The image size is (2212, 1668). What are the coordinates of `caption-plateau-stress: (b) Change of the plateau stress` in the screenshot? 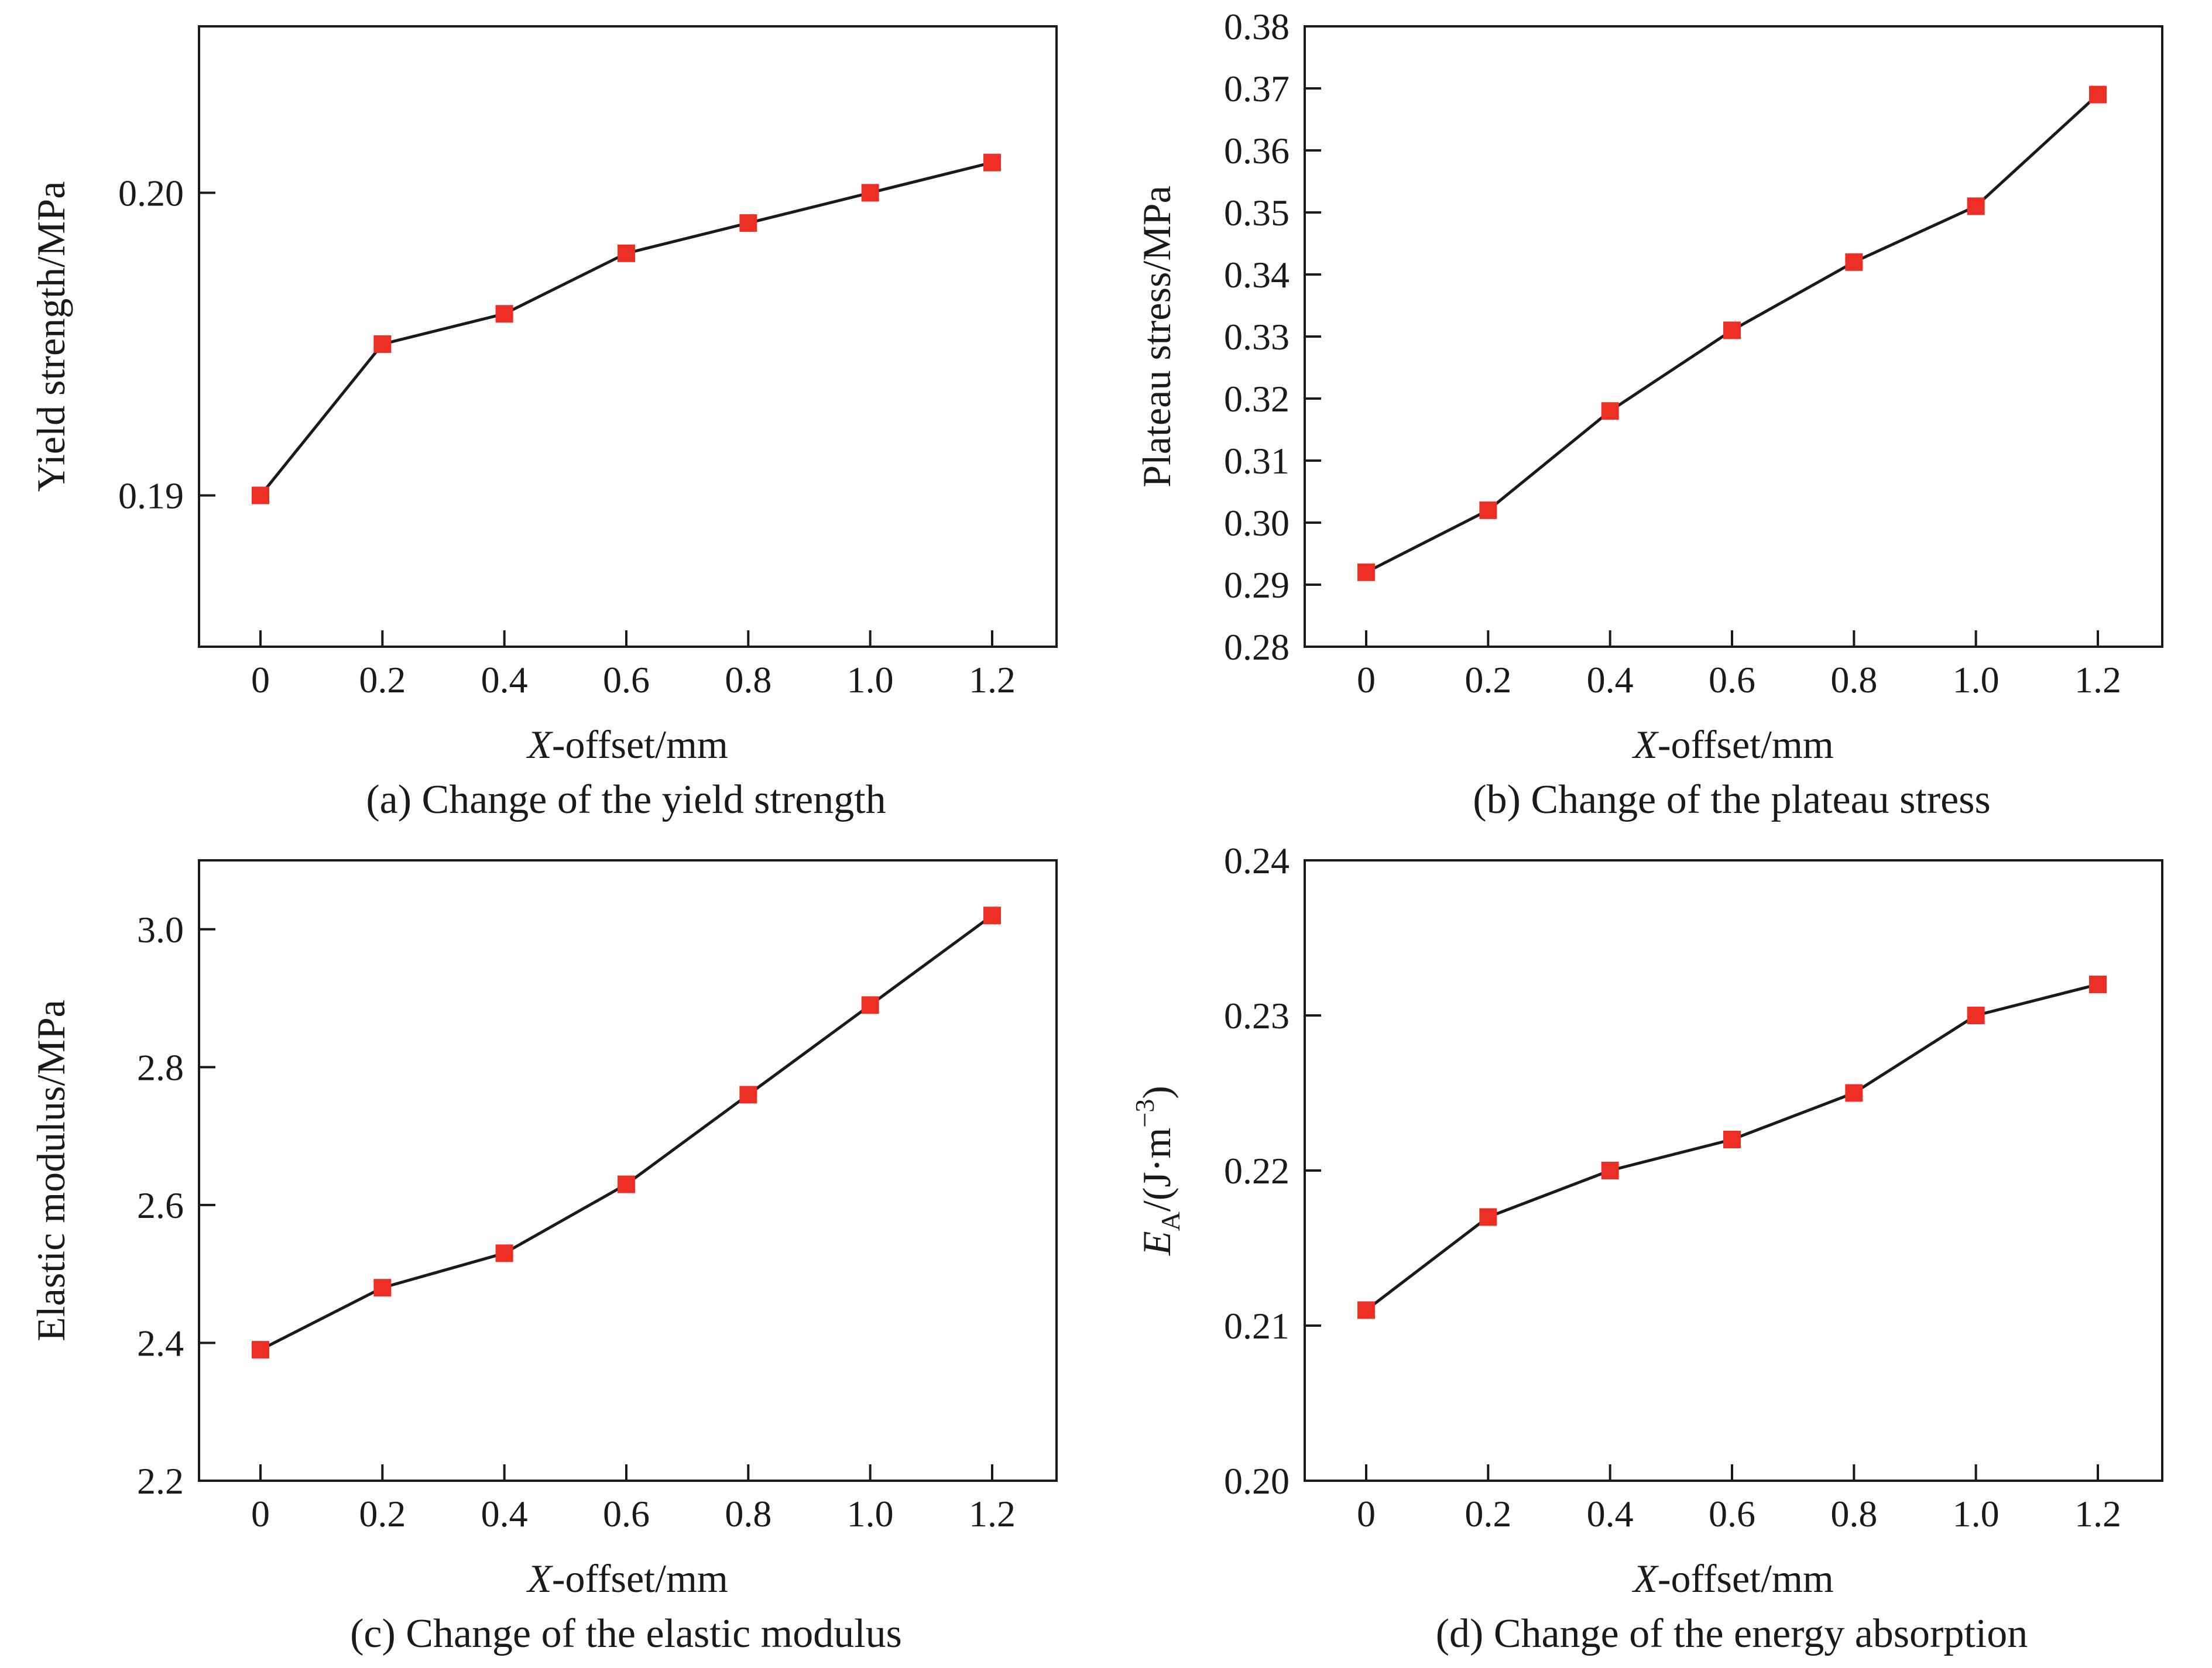 It's located at (1732, 799).